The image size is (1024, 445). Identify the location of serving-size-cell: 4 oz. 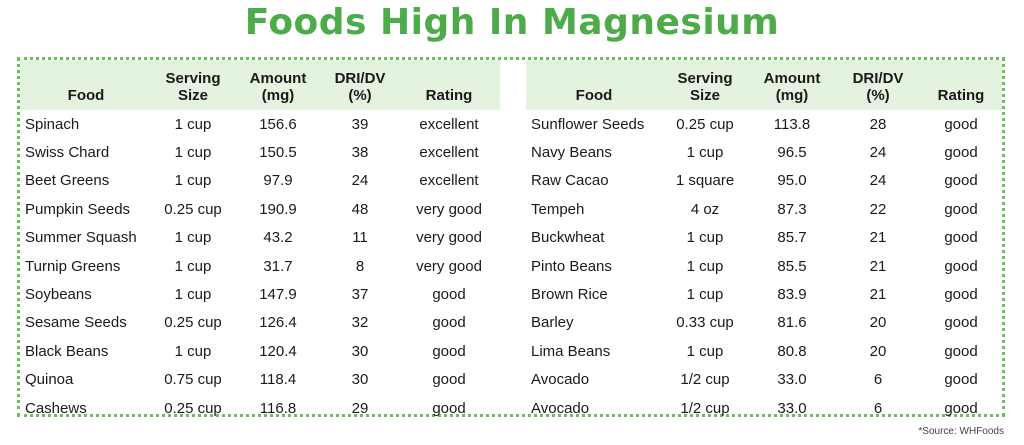
(705, 209).